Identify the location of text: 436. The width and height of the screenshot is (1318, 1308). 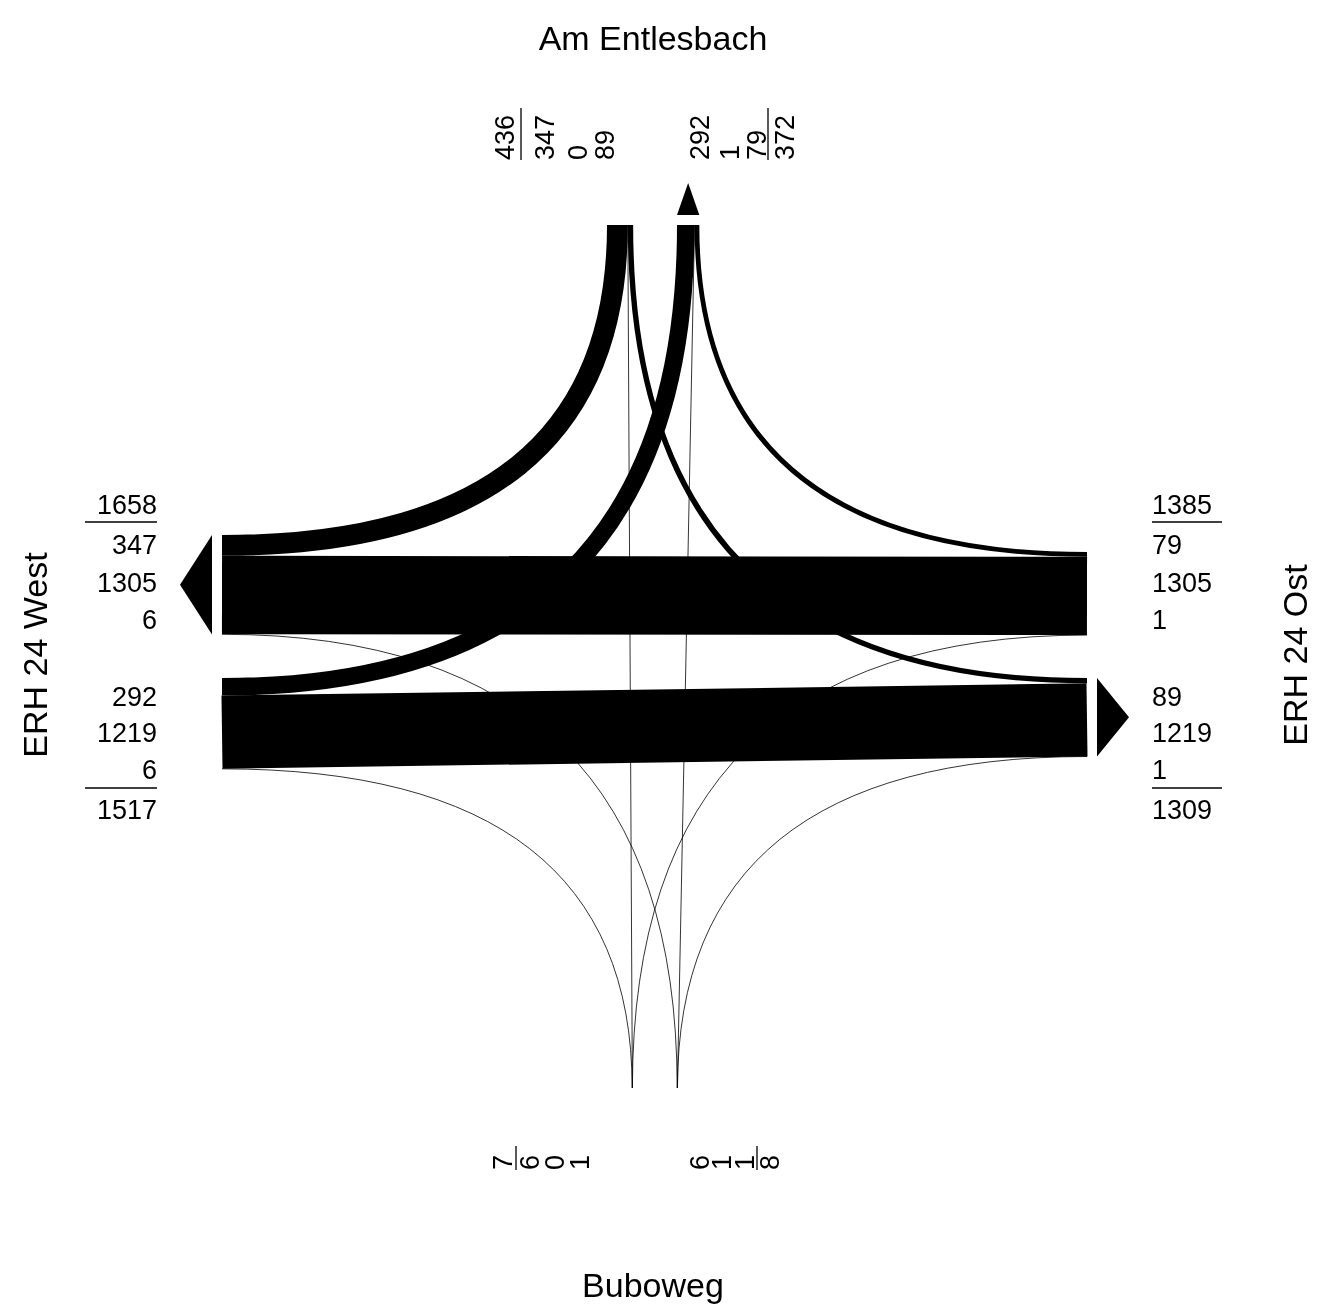
(505, 137).